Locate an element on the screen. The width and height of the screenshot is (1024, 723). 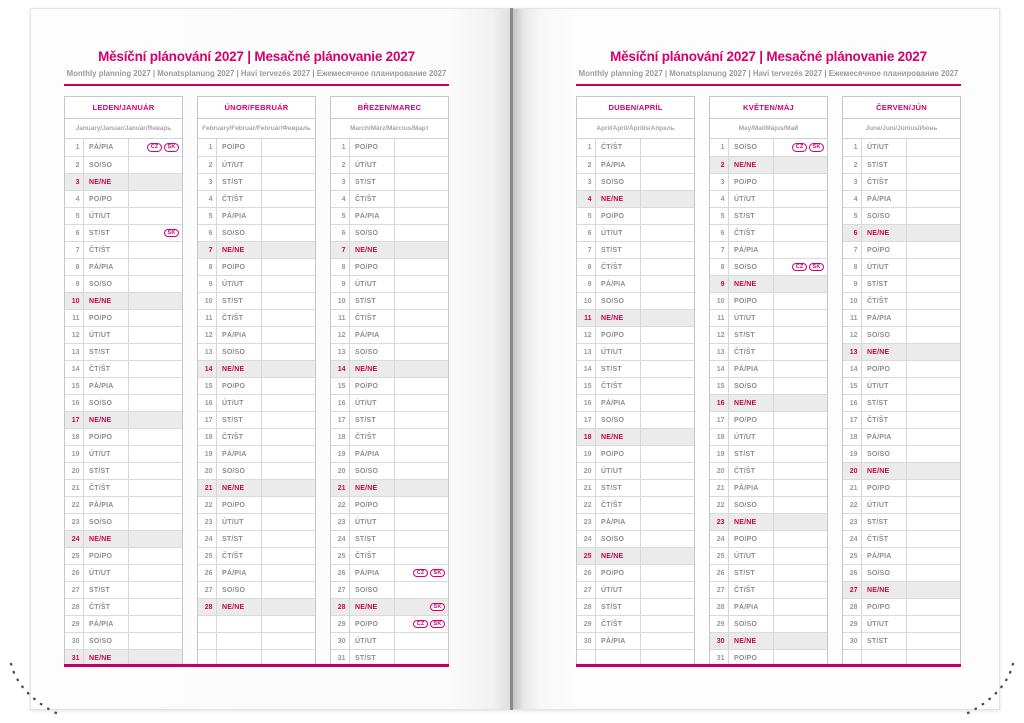
day-row: 21 PO/PO is located at coordinates (901, 487).